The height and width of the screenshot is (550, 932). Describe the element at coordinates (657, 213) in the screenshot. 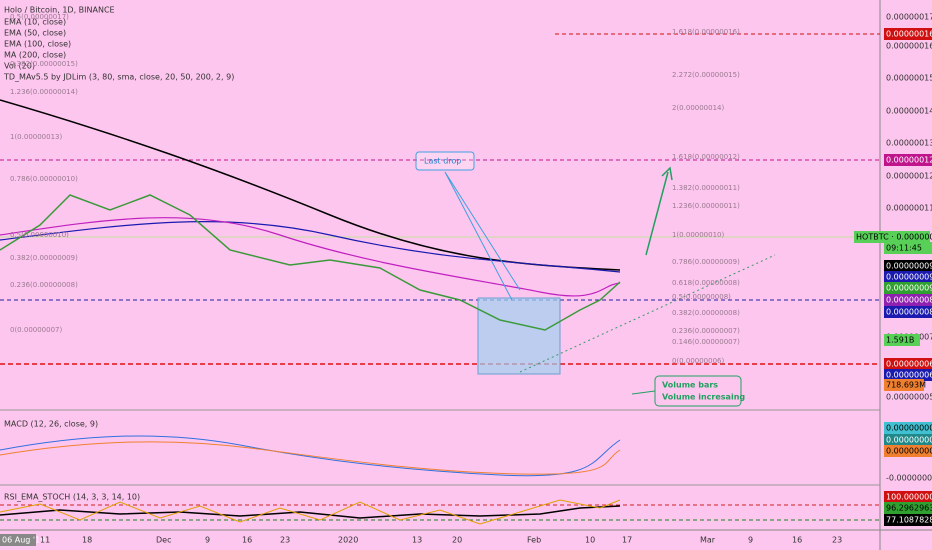

I see `up-arrow` at that location.